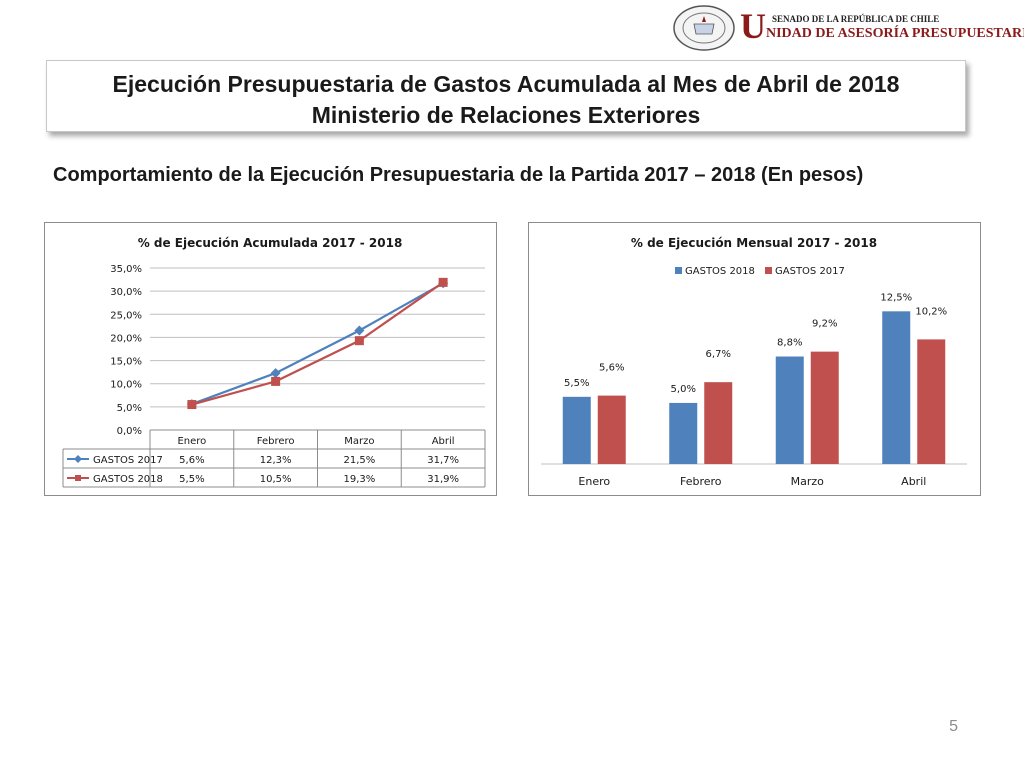 The image size is (1024, 768). I want to click on table-value: 31,7%, so click(443, 460).